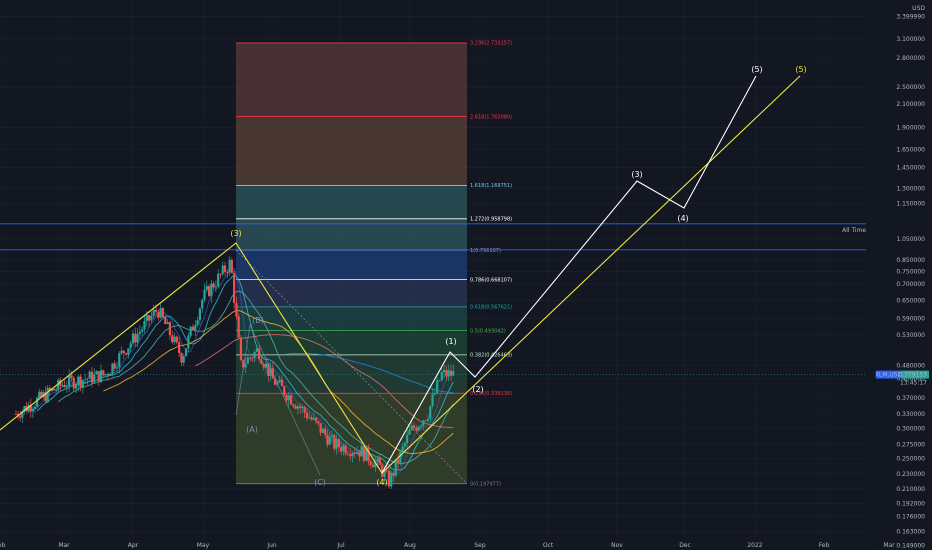  I want to click on fib-zone, so click(351, 318).